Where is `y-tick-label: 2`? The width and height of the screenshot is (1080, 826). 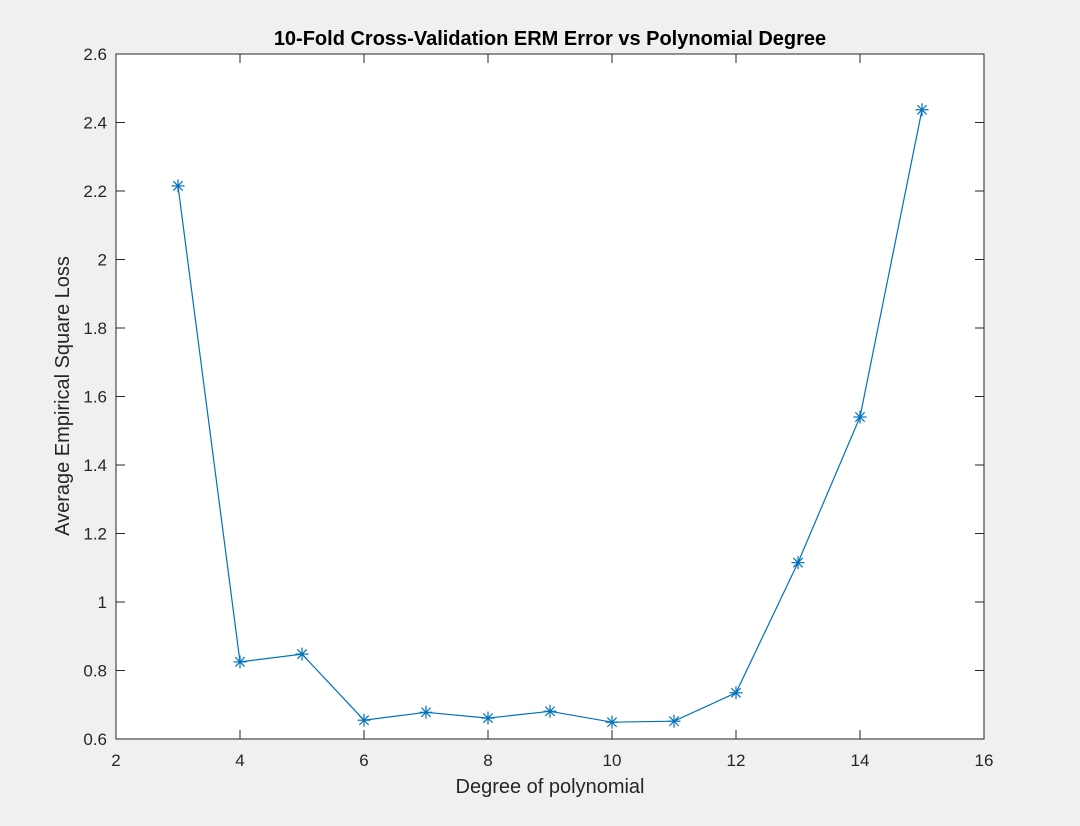
y-tick-label: 2 is located at coordinates (102, 260).